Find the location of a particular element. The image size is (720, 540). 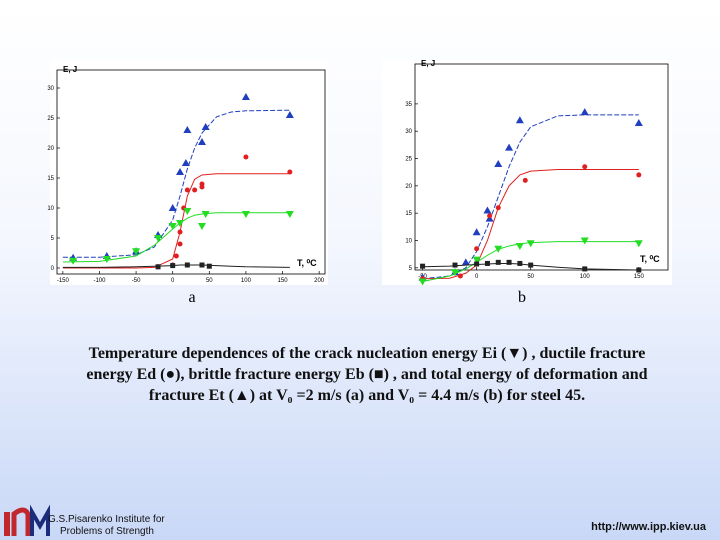

institute-line: G.S.Pisarenko Institute for is located at coordinates (106, 519).